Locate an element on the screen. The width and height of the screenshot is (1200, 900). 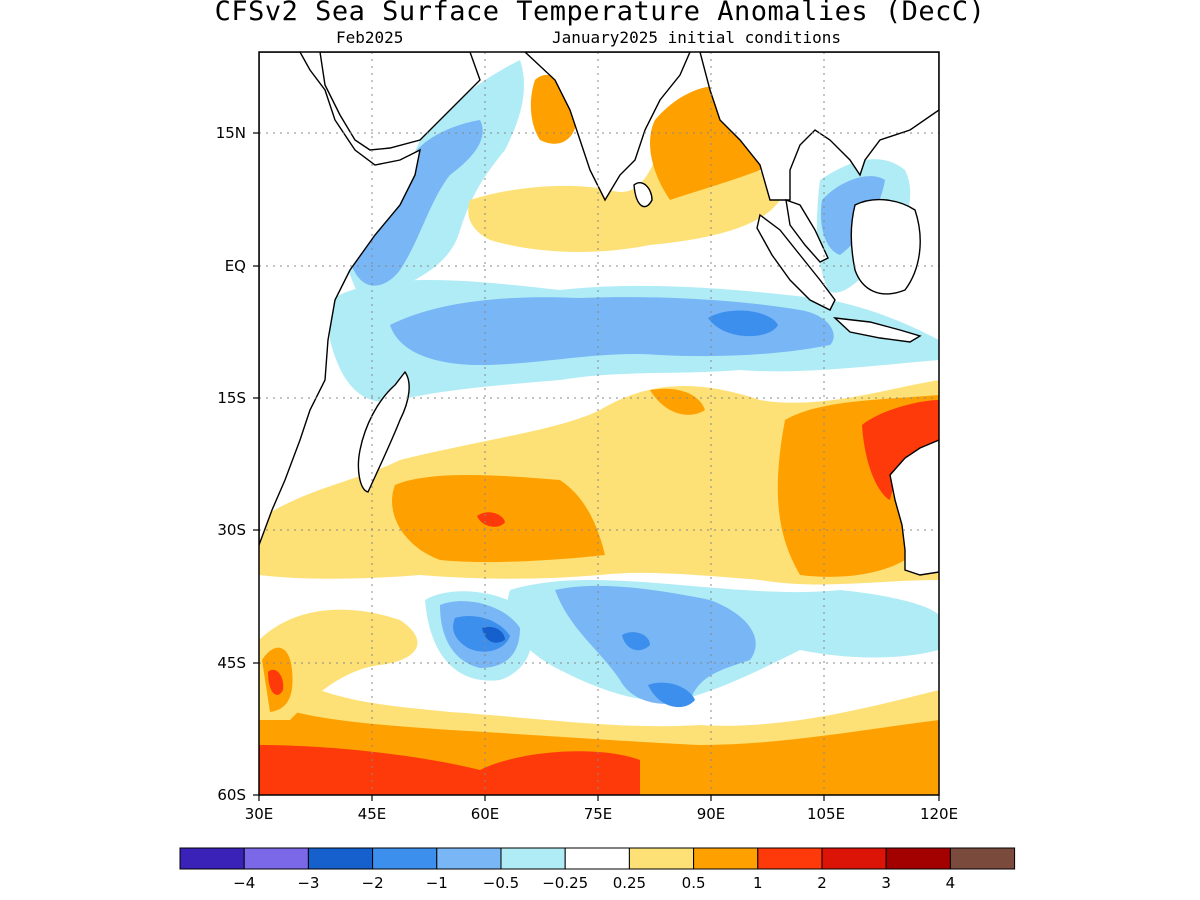
anomaly-region-east-red is located at coordinates (900, 450).